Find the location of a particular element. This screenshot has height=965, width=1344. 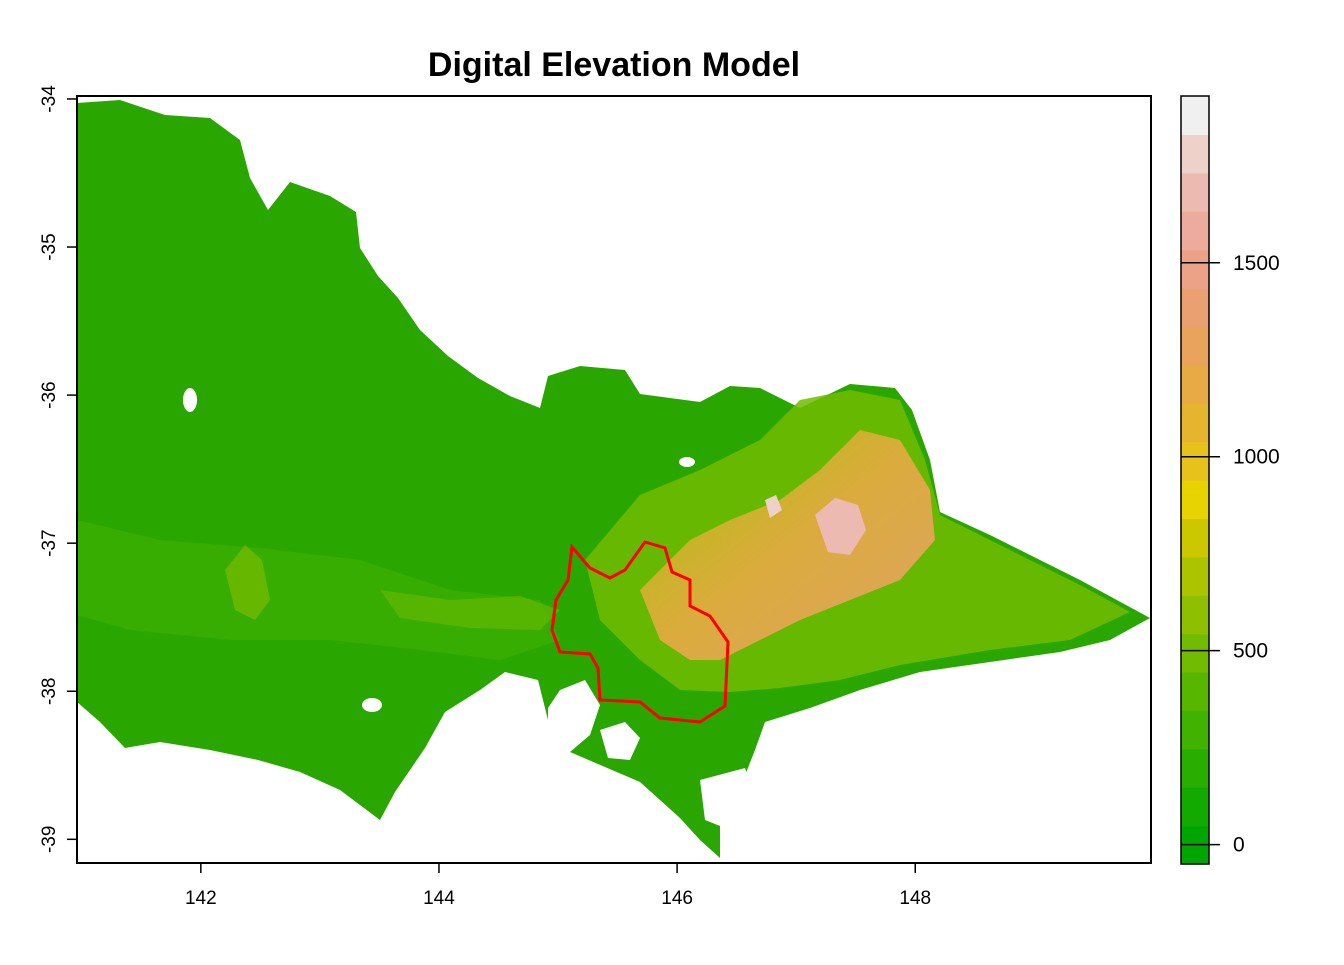

y-axis: -34 -35 -36 -37 -38 -39 is located at coordinates (58, 469).